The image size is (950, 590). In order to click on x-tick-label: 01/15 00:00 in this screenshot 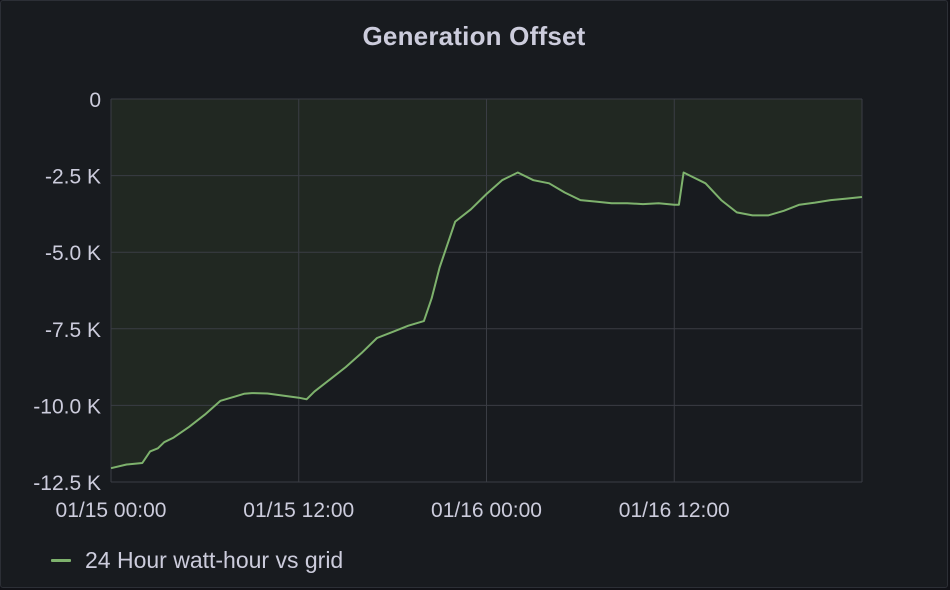, I will do `click(111, 510)`.